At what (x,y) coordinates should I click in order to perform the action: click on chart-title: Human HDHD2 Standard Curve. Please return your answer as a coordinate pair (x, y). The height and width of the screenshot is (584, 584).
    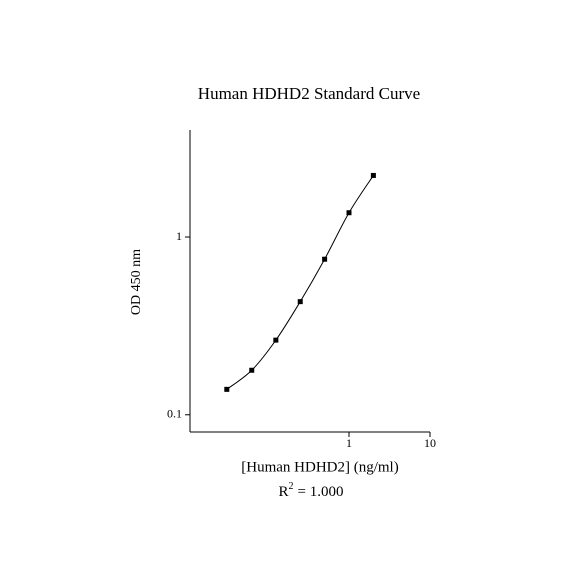
    Looking at the image, I should click on (309, 93).